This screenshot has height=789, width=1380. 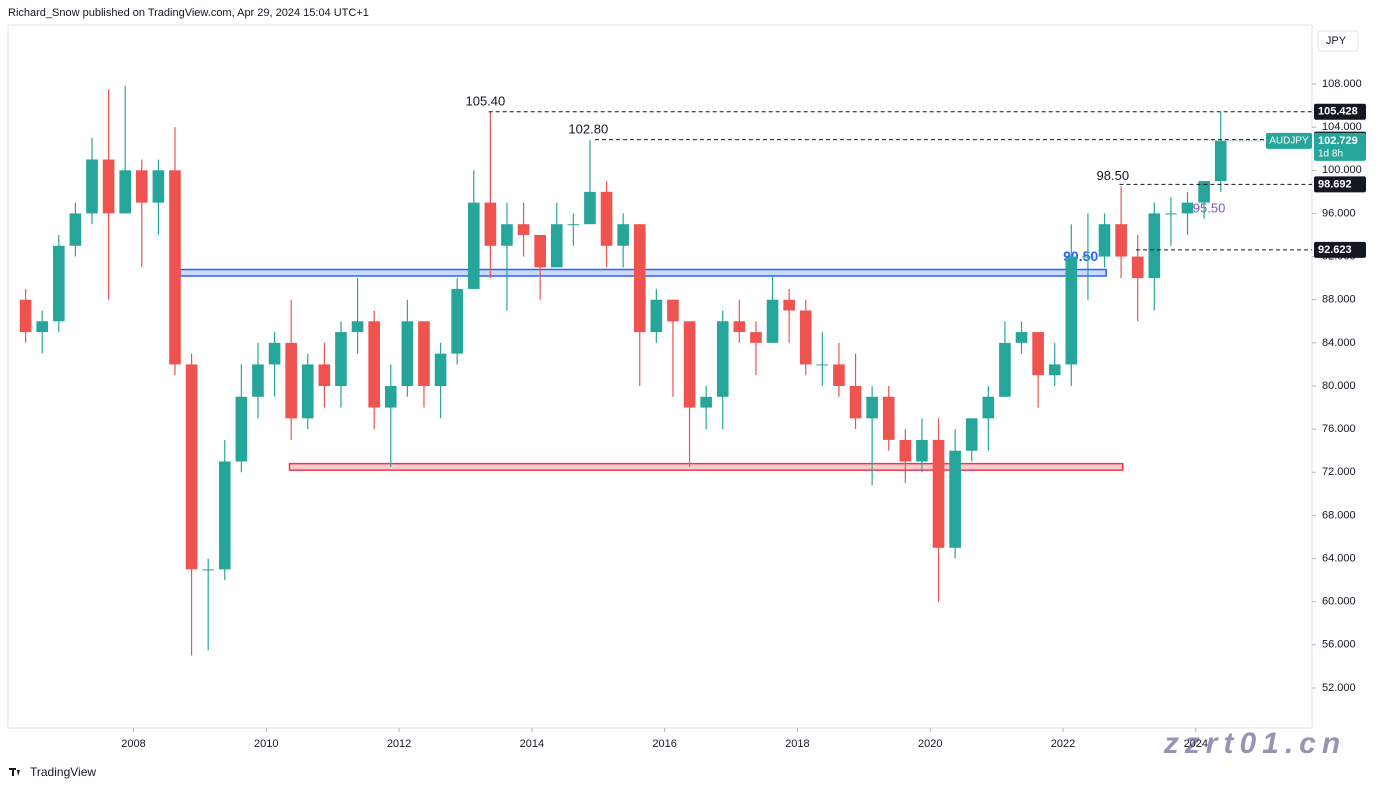 I want to click on x-tick-label: 2016, so click(x=664, y=744).